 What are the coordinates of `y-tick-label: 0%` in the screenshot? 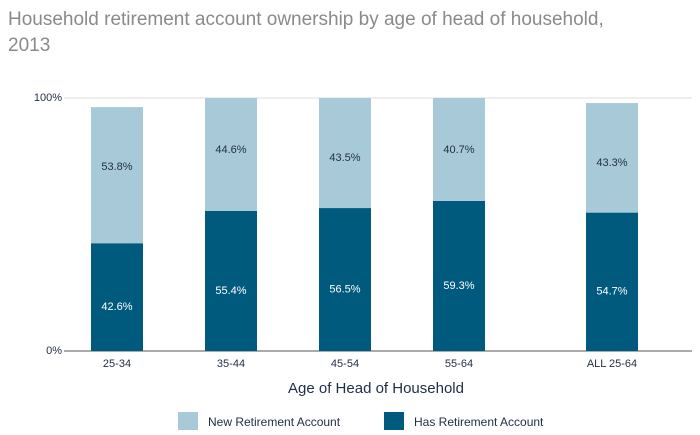 It's located at (54, 351).